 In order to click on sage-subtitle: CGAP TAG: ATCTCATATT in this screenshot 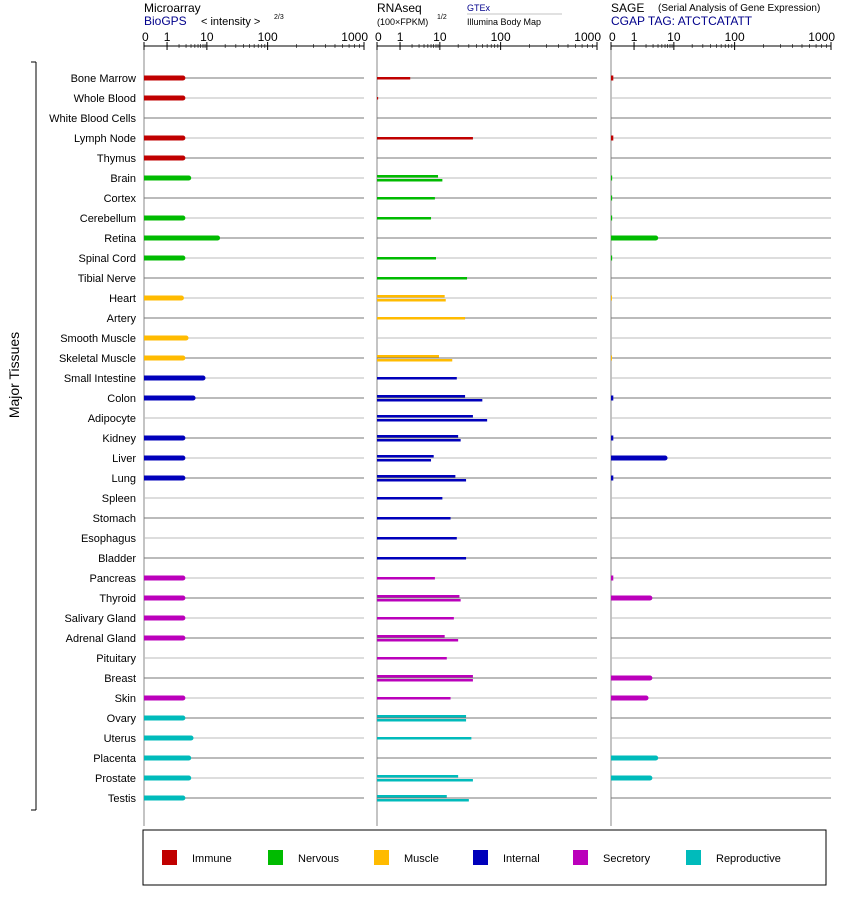, I will do `click(682, 21)`.